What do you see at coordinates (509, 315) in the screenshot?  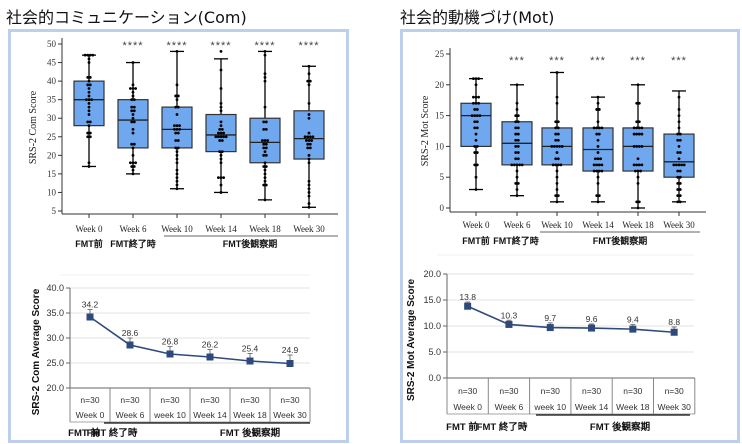 I see `data-label: 10.3` at bounding box center [509, 315].